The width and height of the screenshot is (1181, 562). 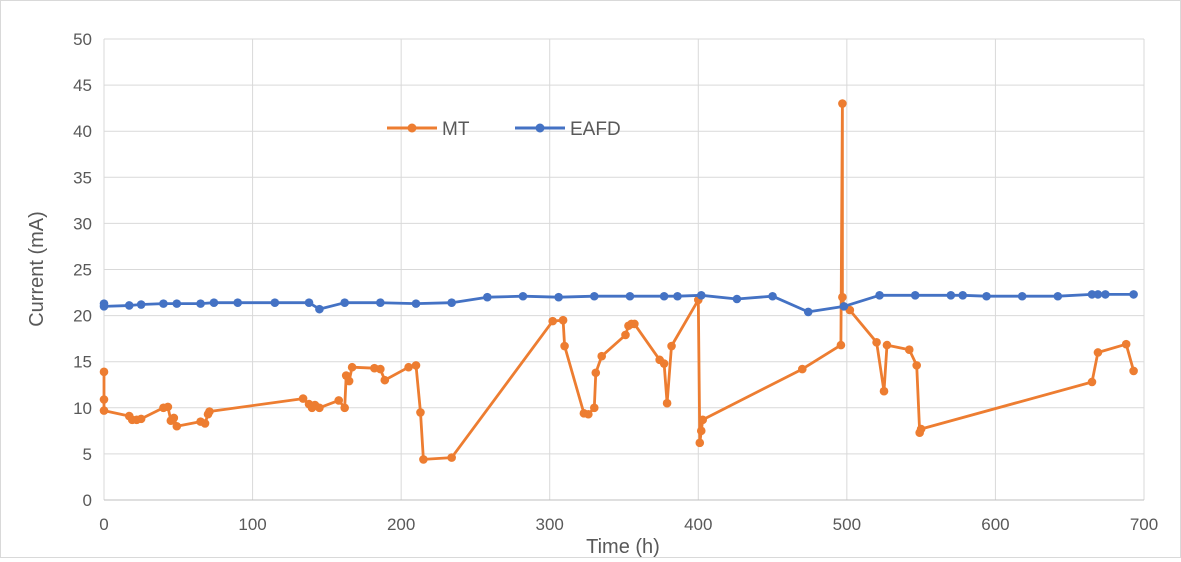 I want to click on x-axis-label: Time (h), so click(x=623, y=546).